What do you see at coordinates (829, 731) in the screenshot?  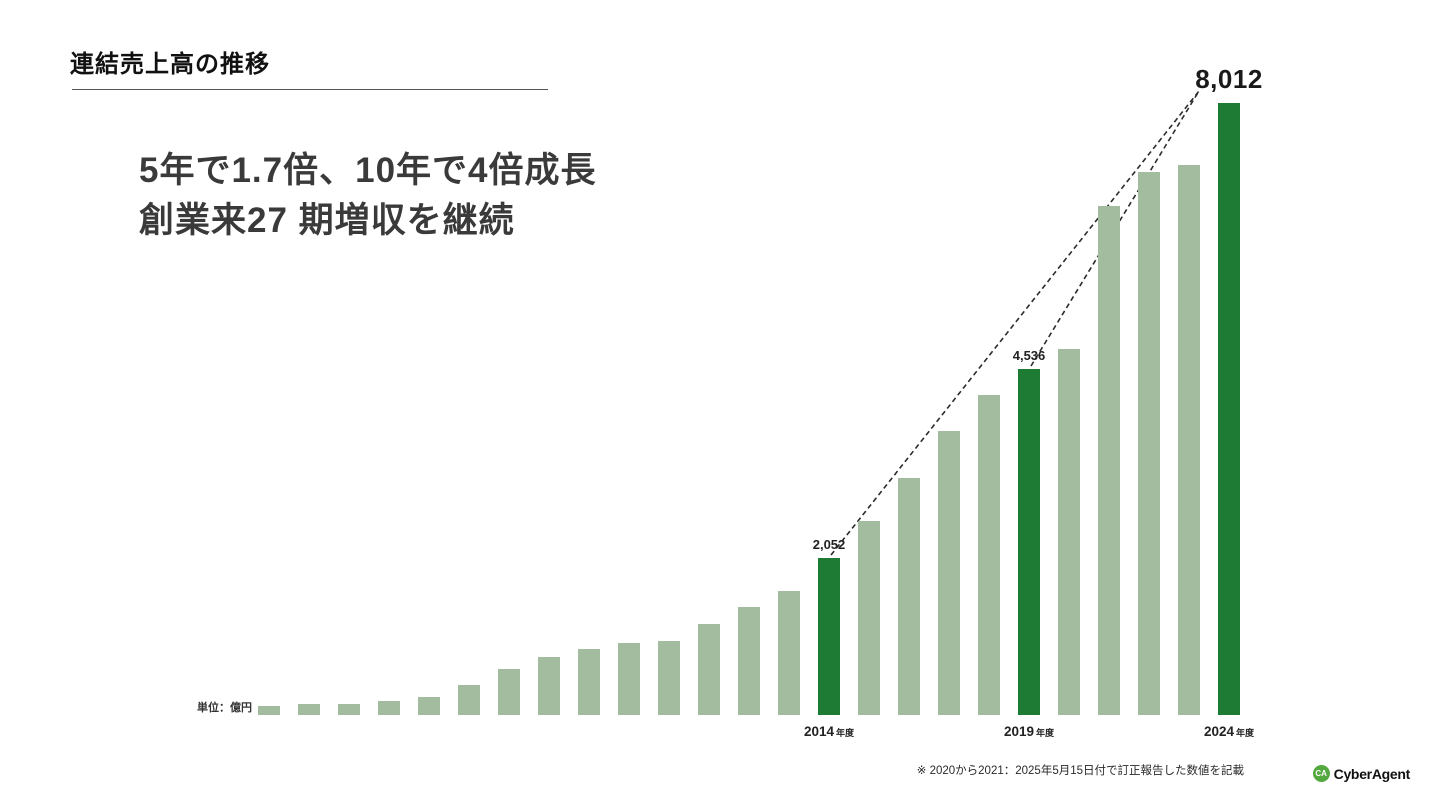 I see `x-tick-2014: 2014 年度` at bounding box center [829, 731].